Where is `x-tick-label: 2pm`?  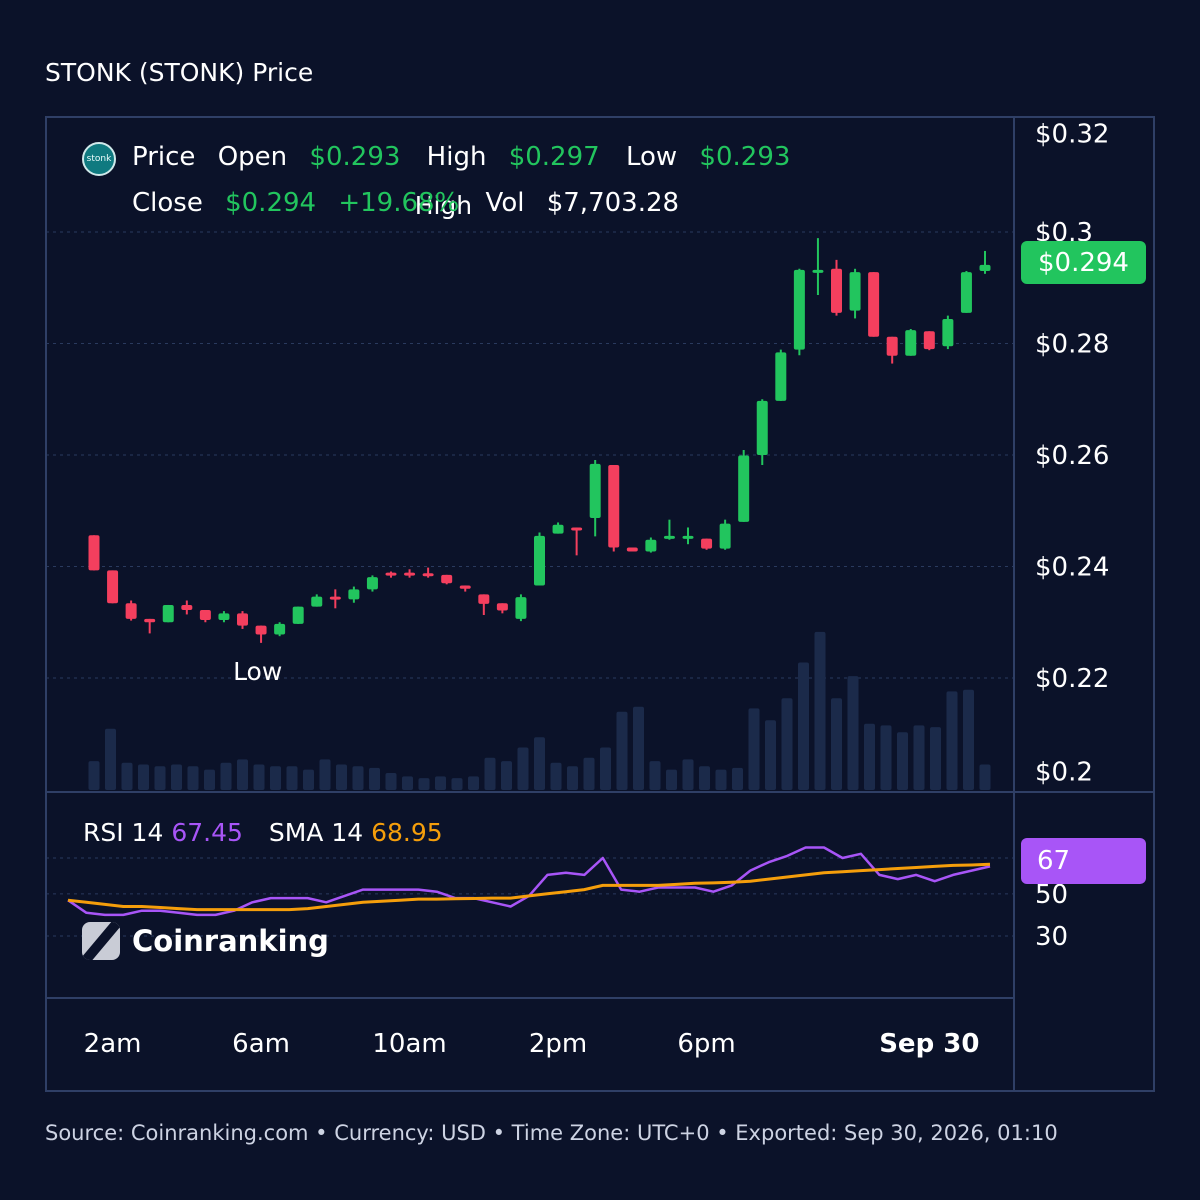 x-tick-label: 2pm is located at coordinates (558, 1044).